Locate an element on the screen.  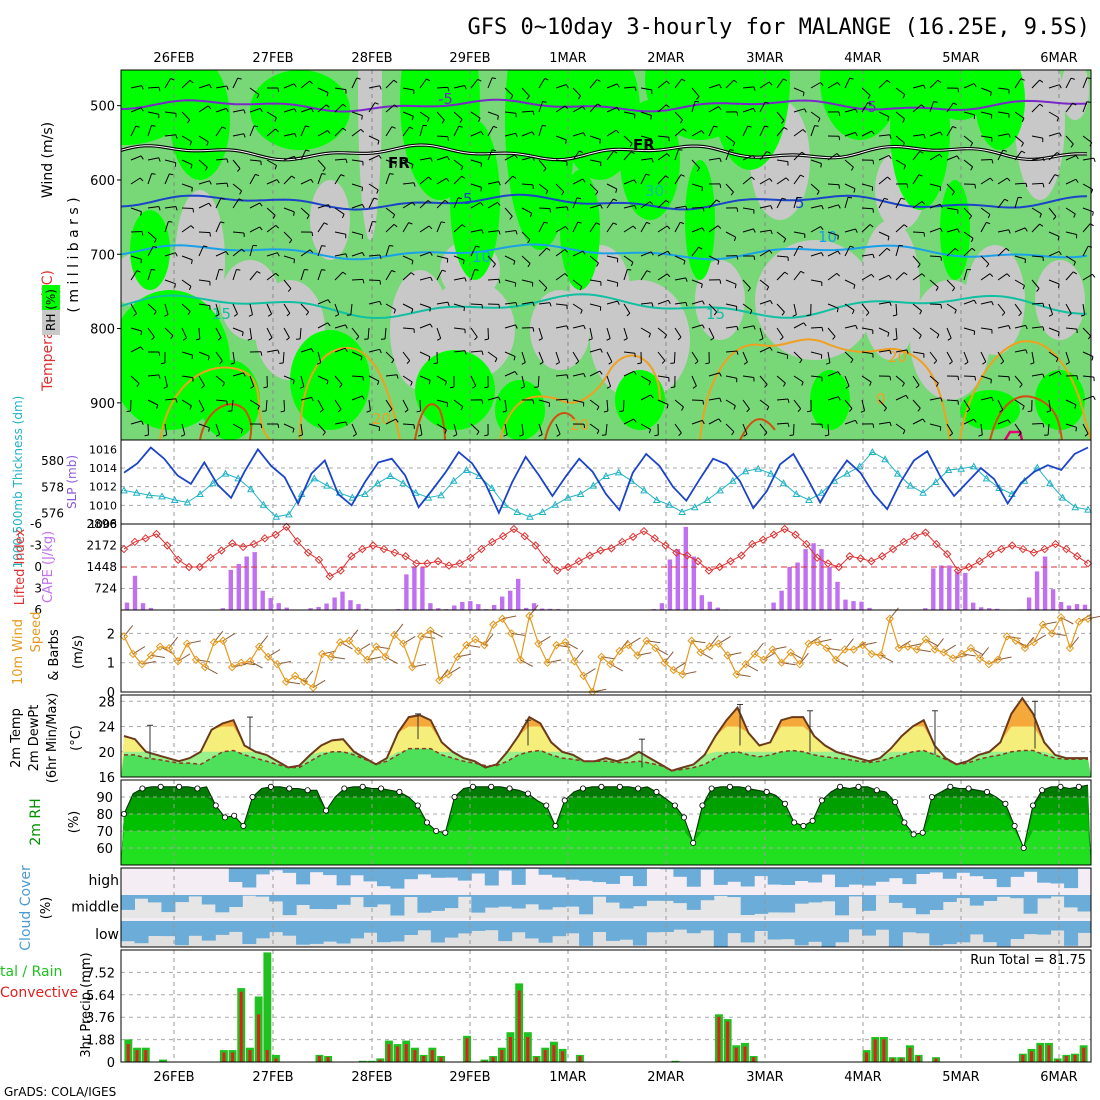
upper-ytick: 800 is located at coordinates (102, 330).